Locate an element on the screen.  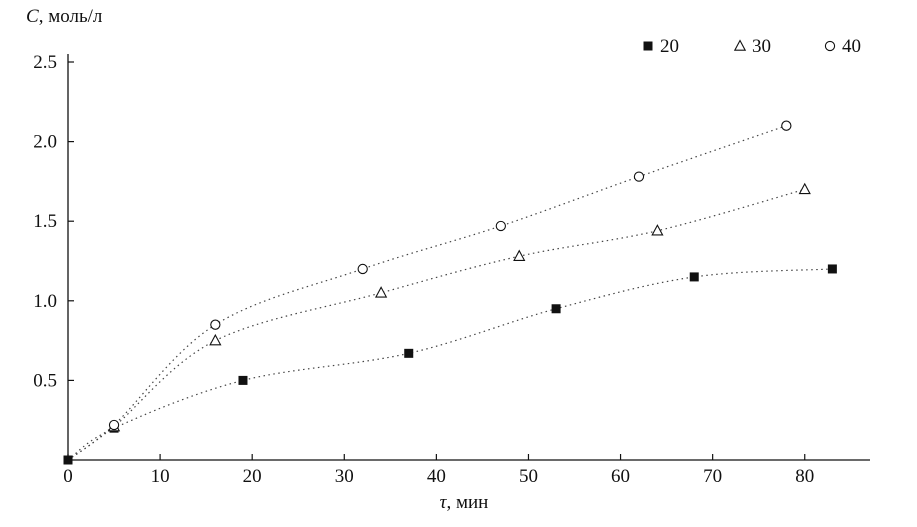
legend-label-20: 20 is located at coordinates (669, 46).